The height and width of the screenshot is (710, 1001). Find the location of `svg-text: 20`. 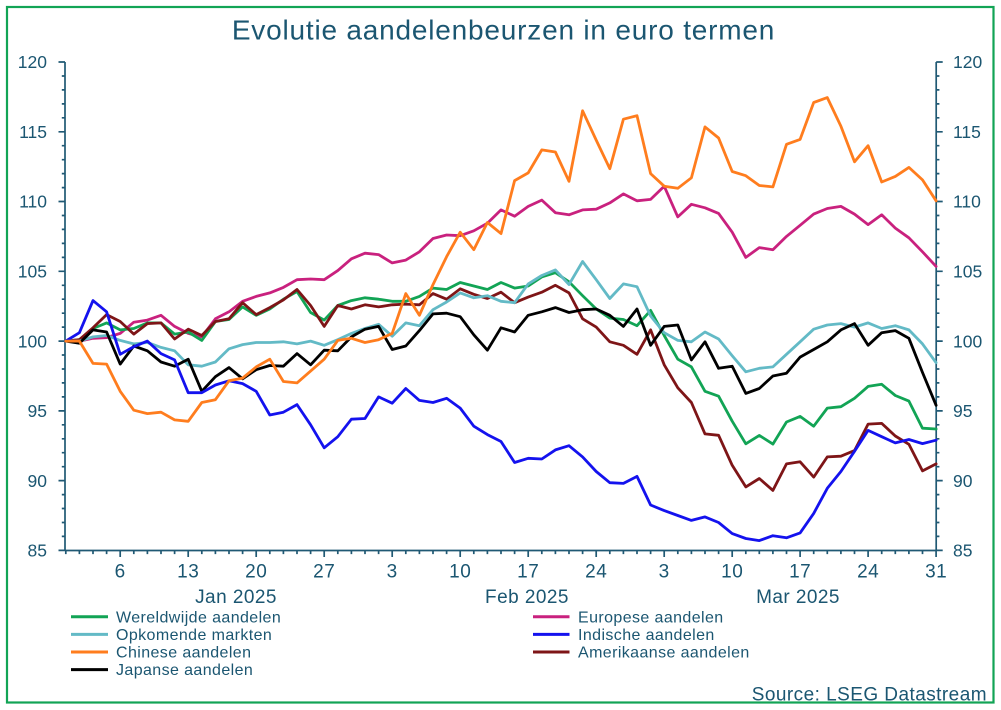

svg-text: 20 is located at coordinates (256, 572).